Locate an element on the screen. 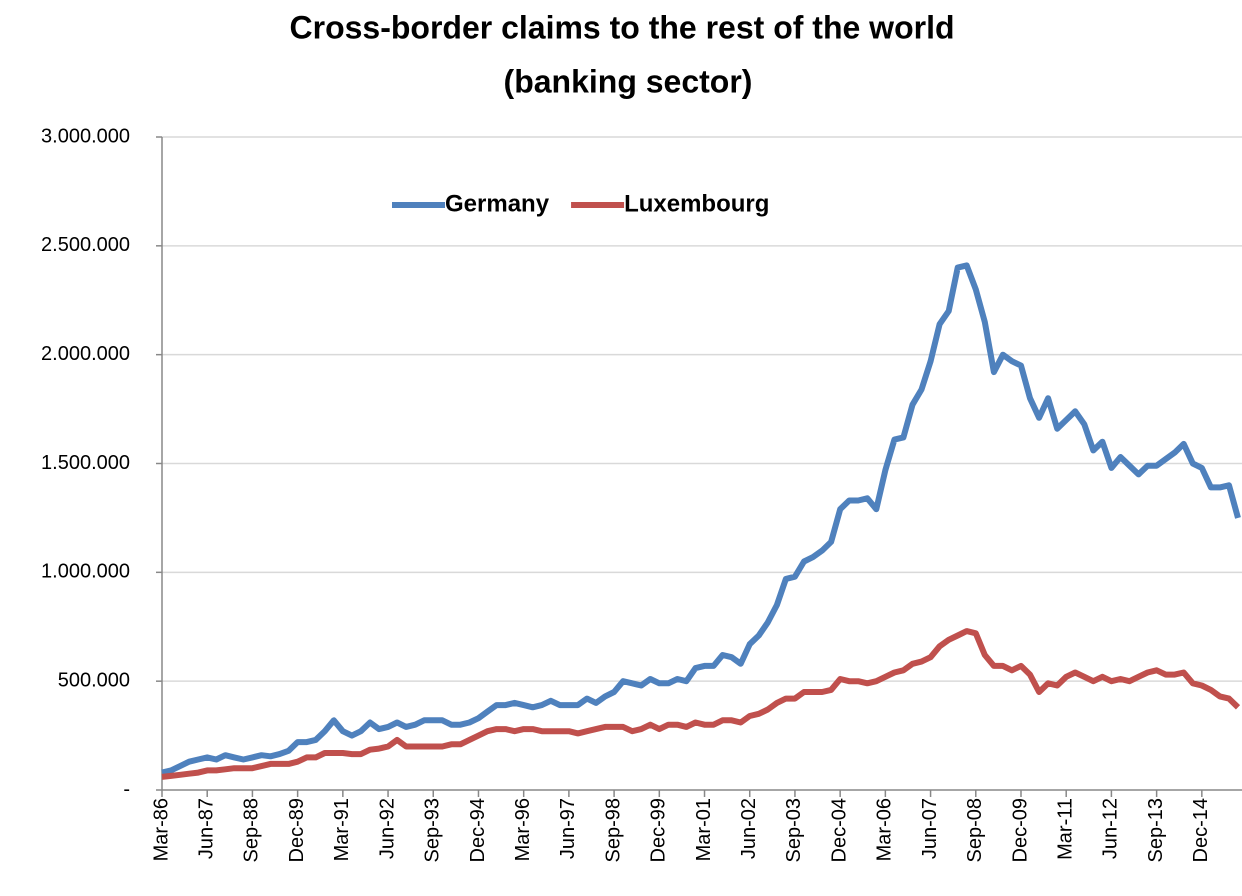  x-tick-label: Sep-88 is located at coordinates (252, 830).